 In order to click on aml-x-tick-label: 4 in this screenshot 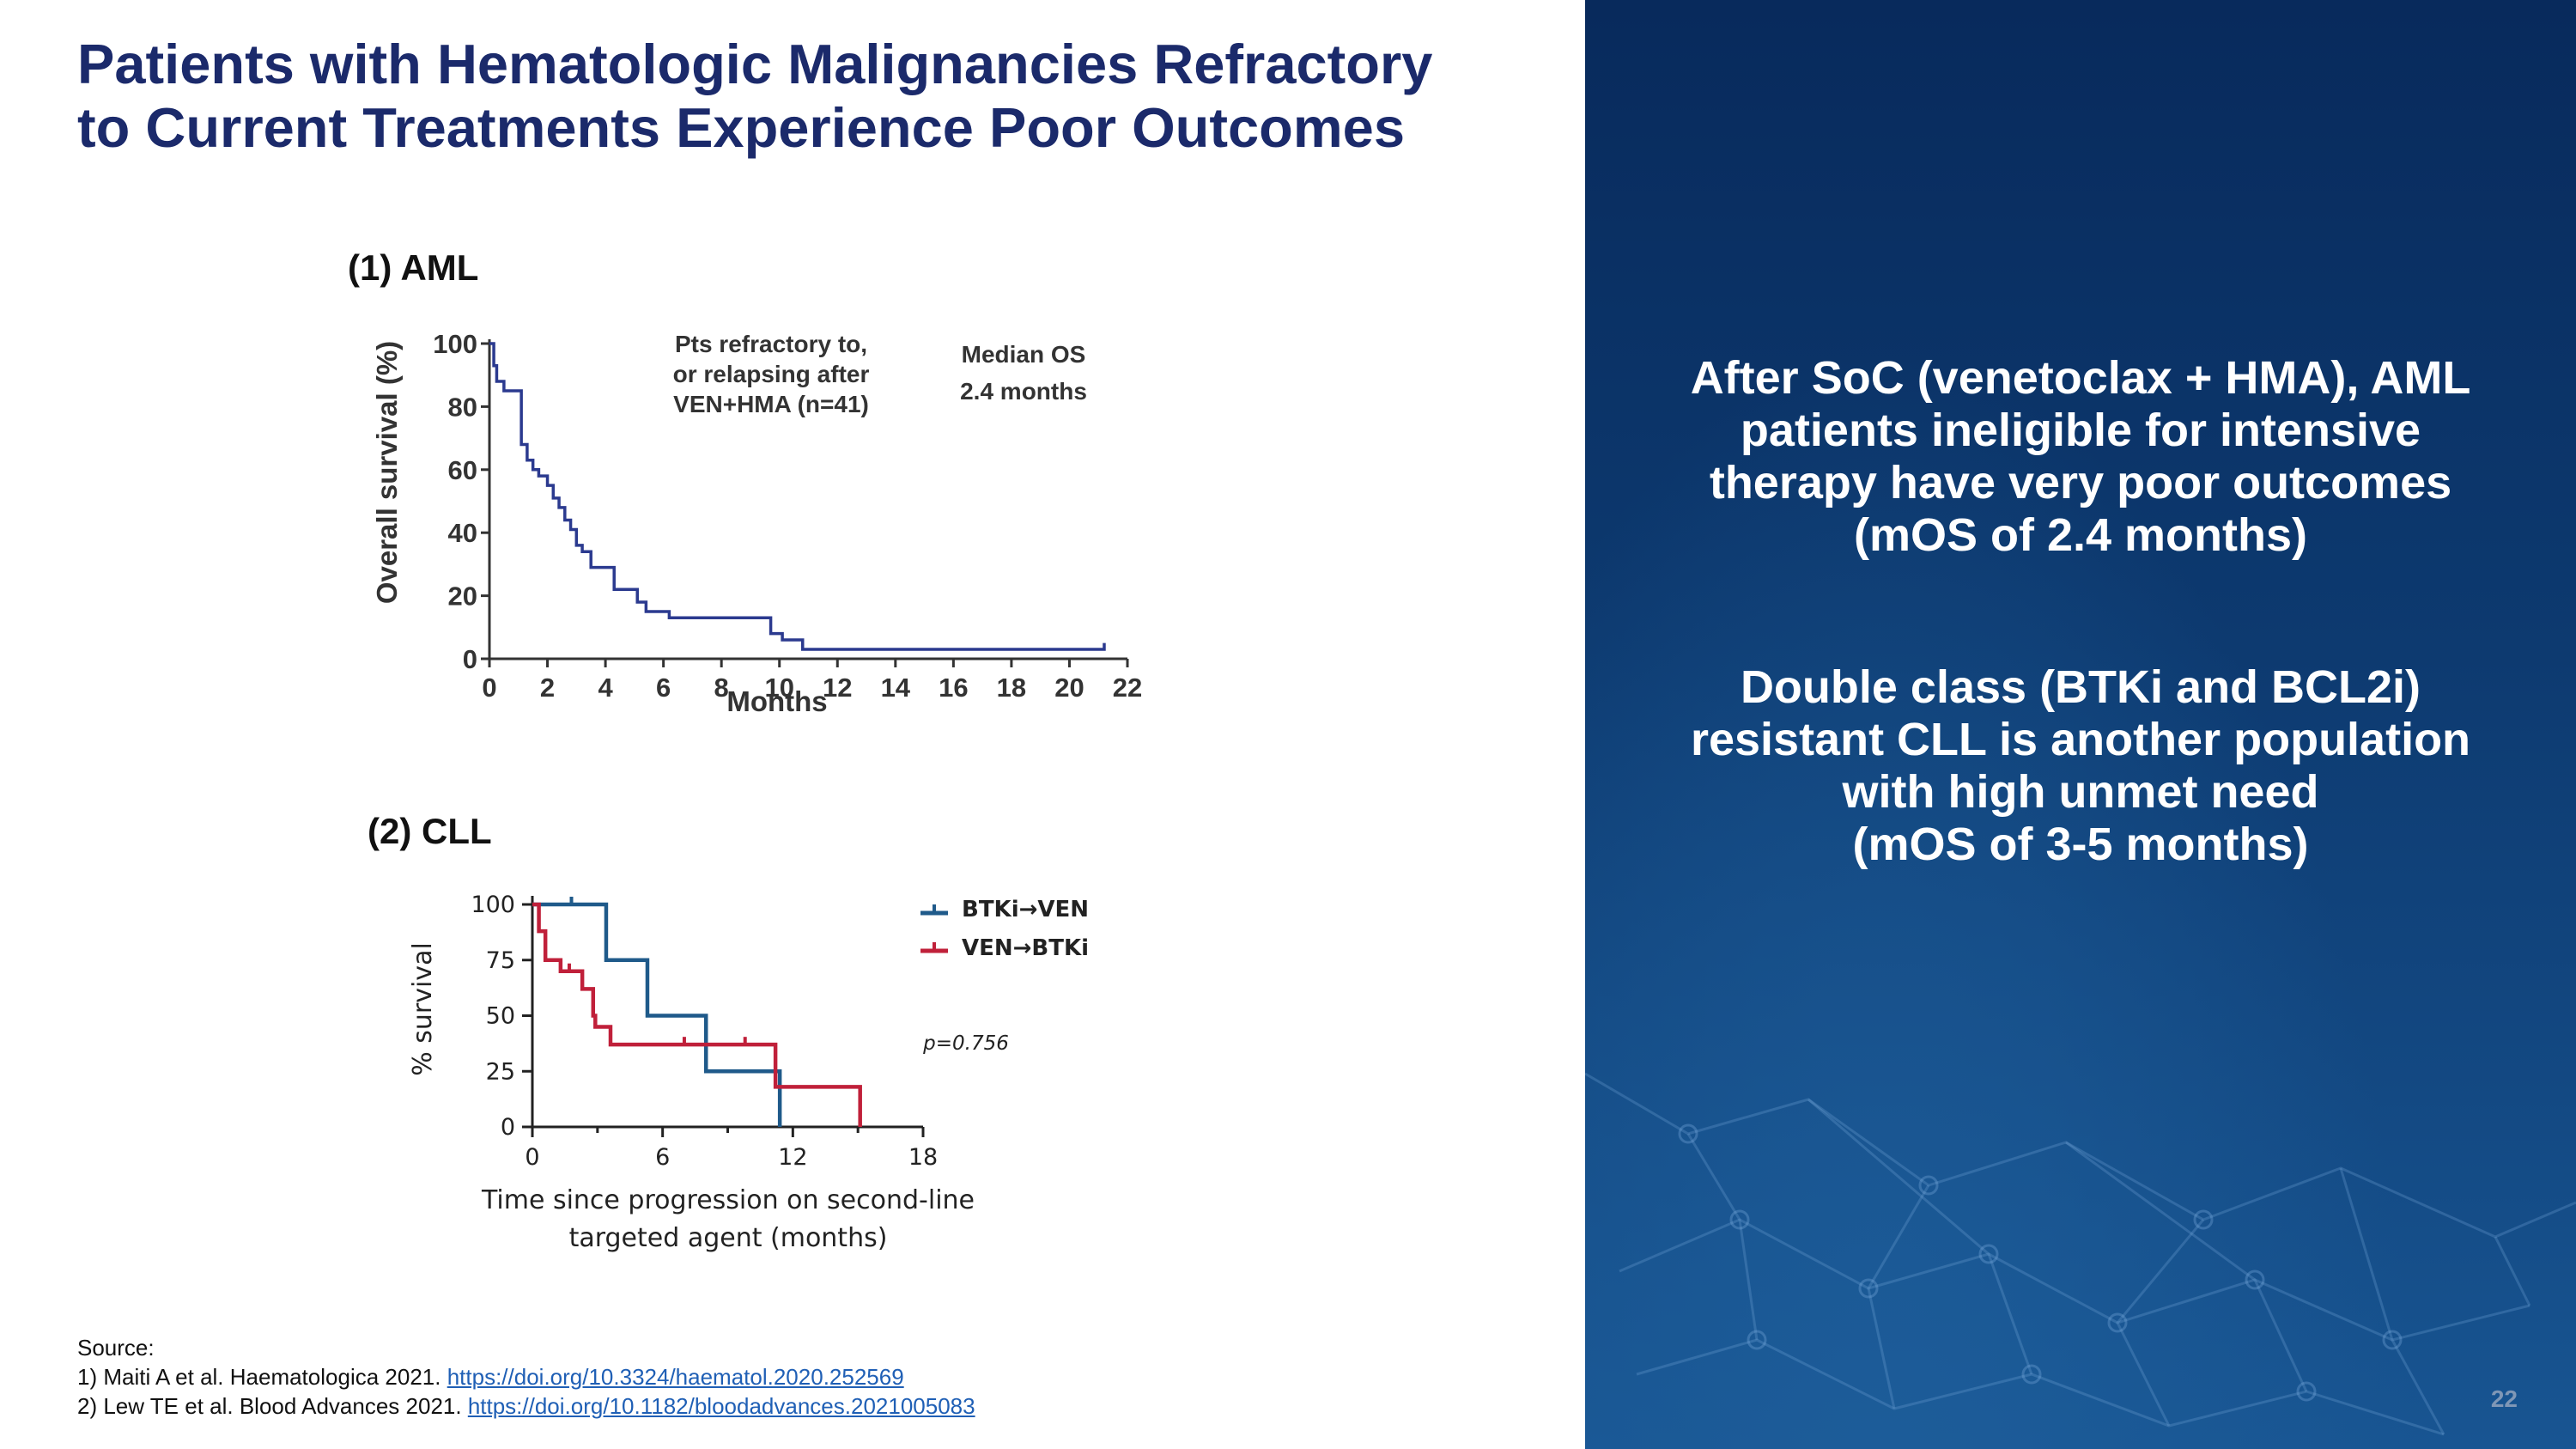, I will do `click(605, 688)`.